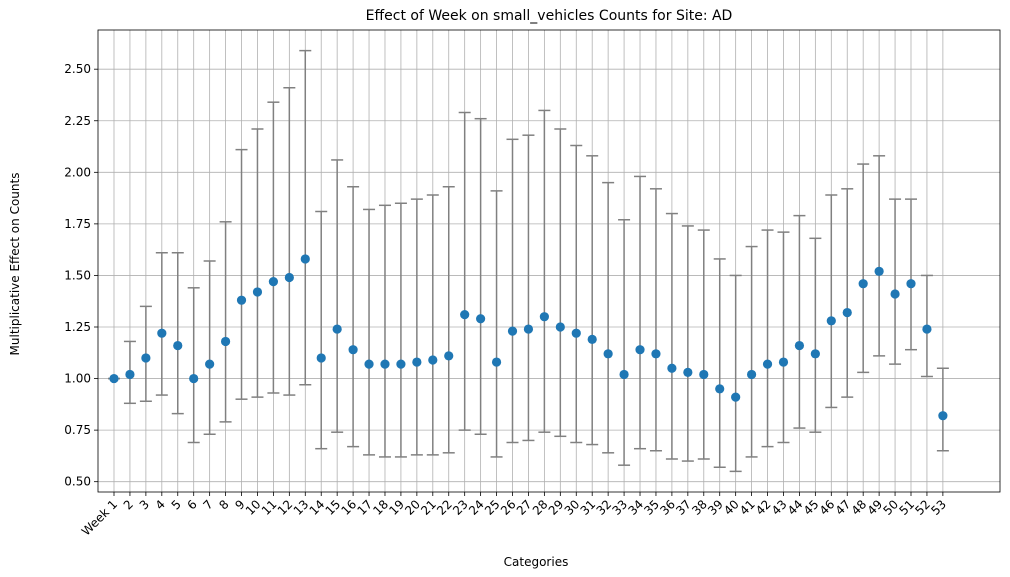  Describe the element at coordinates (77, 121) in the screenshot. I see `y-tick-label: 2.25` at that location.